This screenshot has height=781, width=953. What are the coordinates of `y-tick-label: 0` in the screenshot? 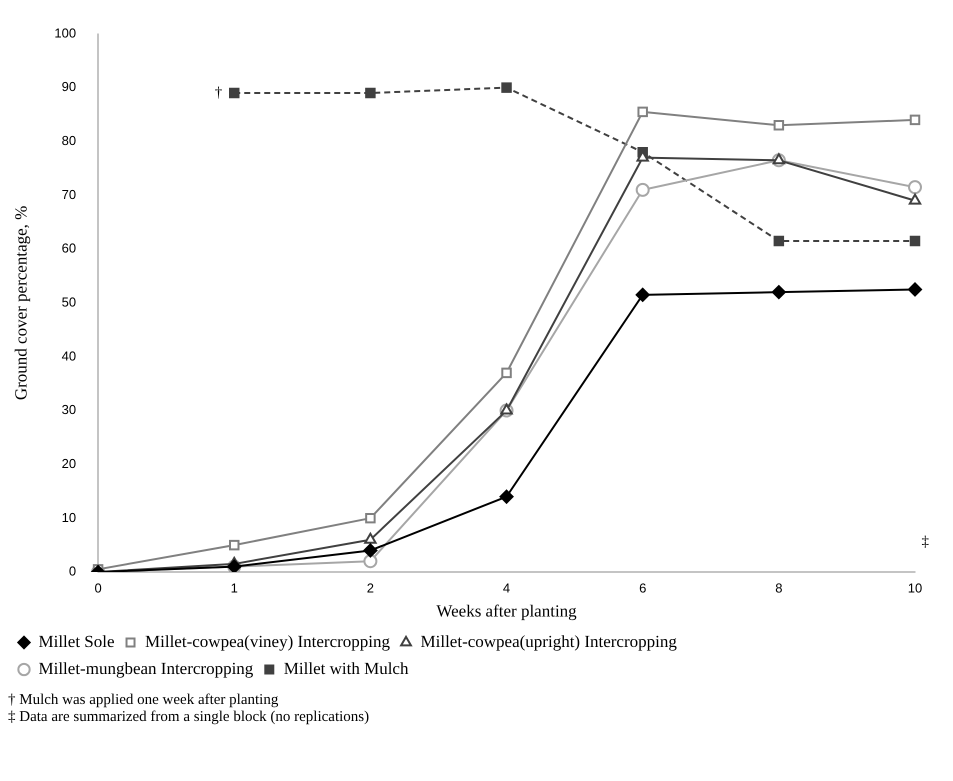 It's located at (72, 571).